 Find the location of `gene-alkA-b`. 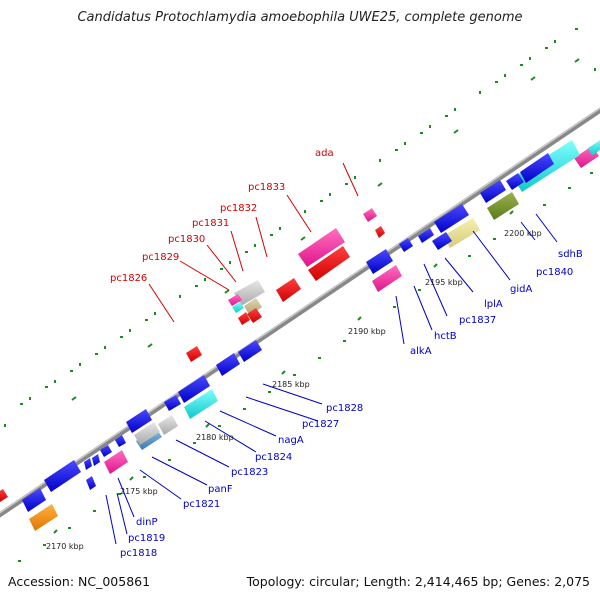

gene-alkA-b is located at coordinates (379, 261).